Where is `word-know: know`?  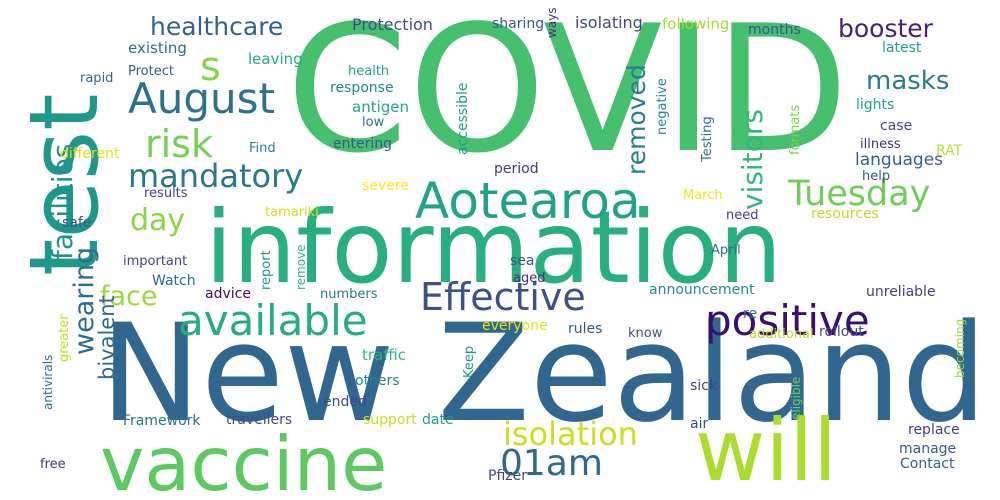 word-know: know is located at coordinates (645, 333).